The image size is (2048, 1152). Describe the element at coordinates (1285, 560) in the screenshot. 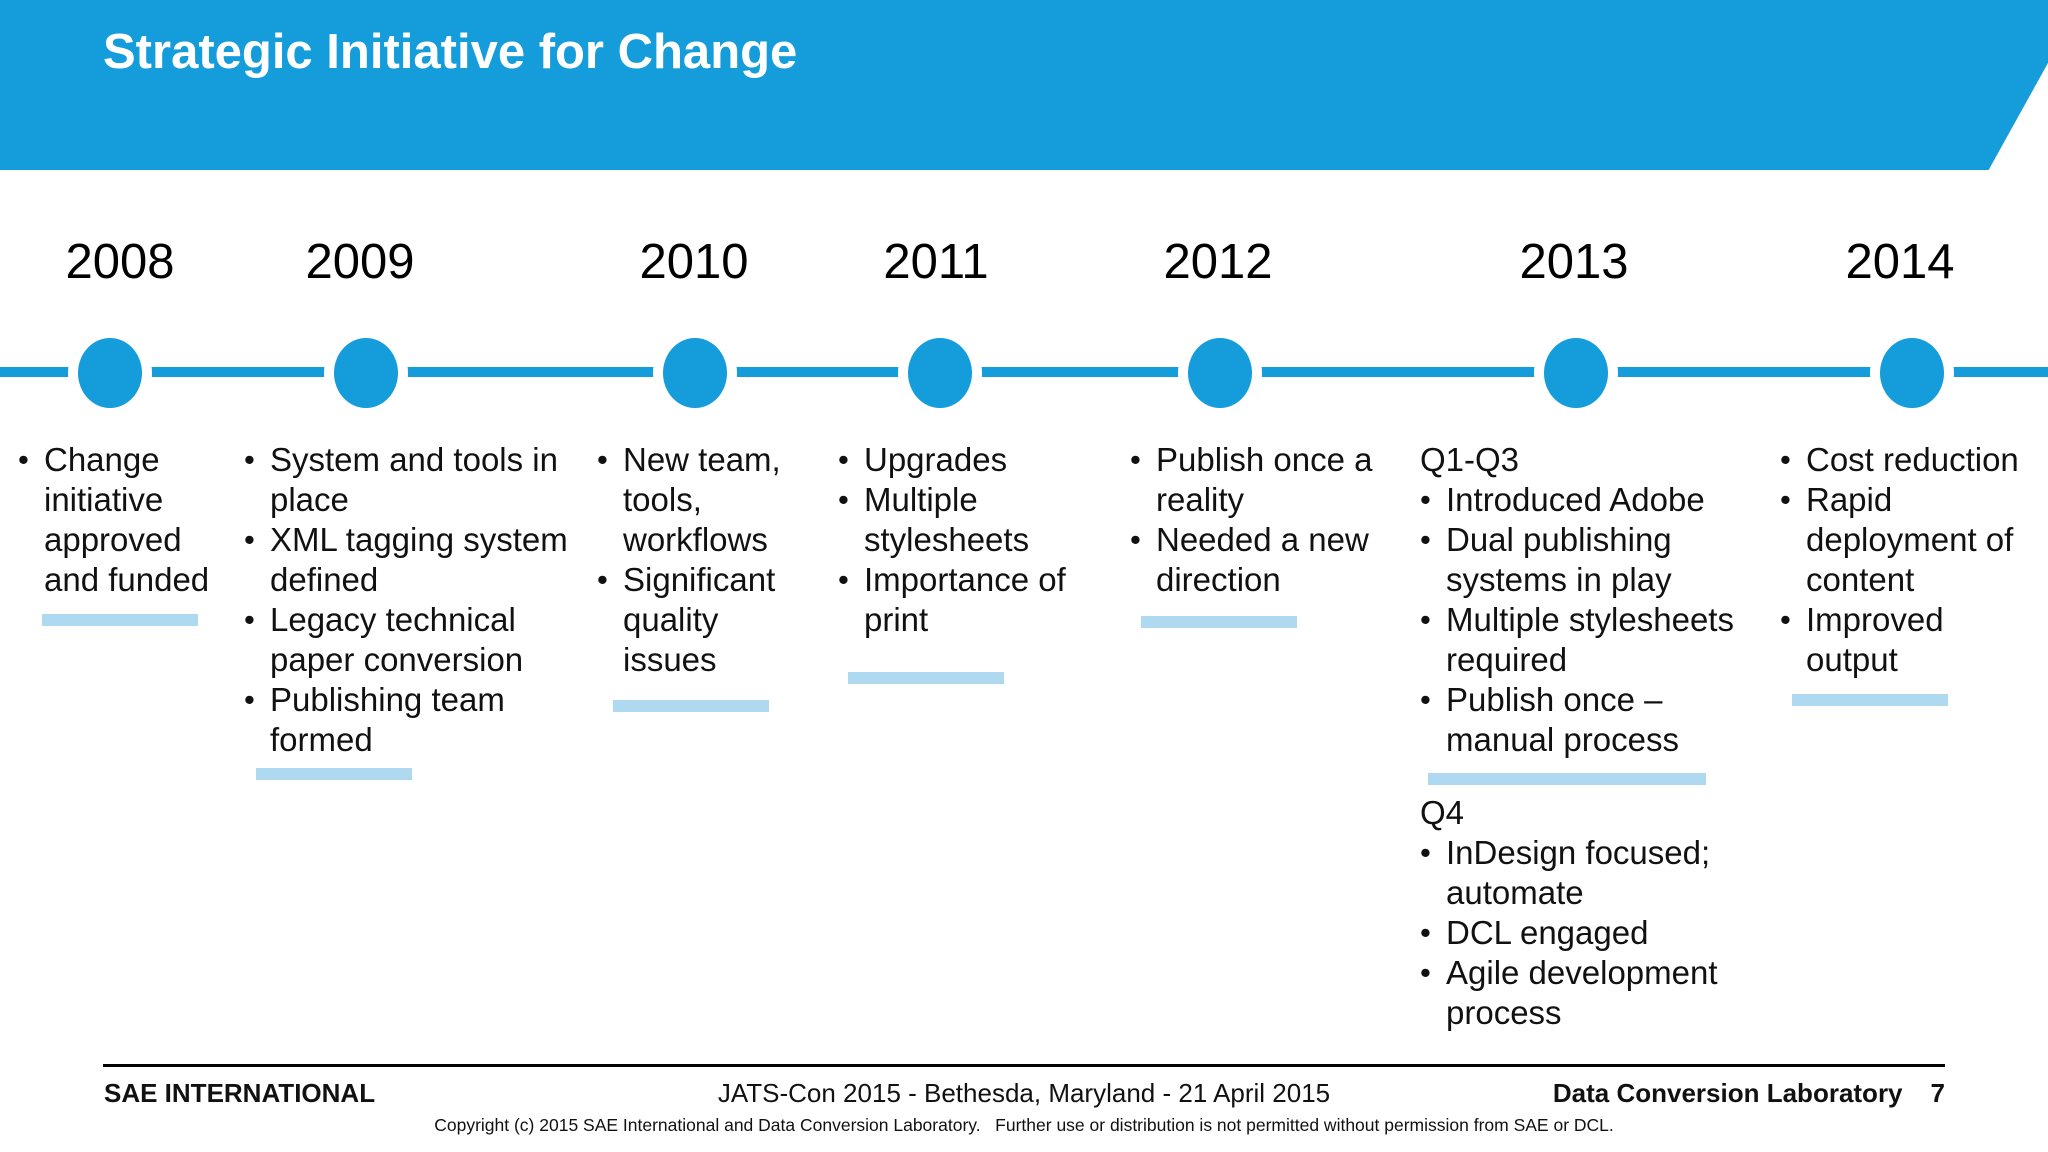

I see `bullet-item: Needed a new direction` at that location.